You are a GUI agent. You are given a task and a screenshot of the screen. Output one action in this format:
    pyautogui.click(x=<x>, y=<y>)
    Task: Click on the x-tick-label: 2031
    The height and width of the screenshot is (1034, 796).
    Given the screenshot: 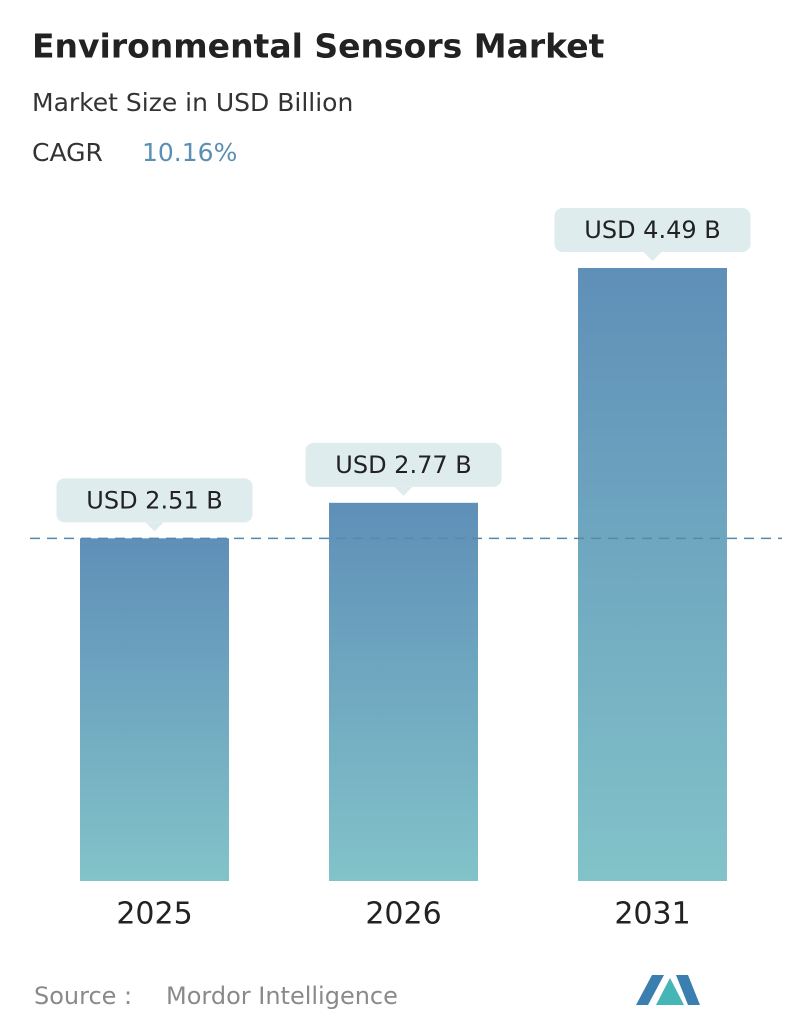 What is the action you would take?
    pyautogui.click(x=652, y=914)
    